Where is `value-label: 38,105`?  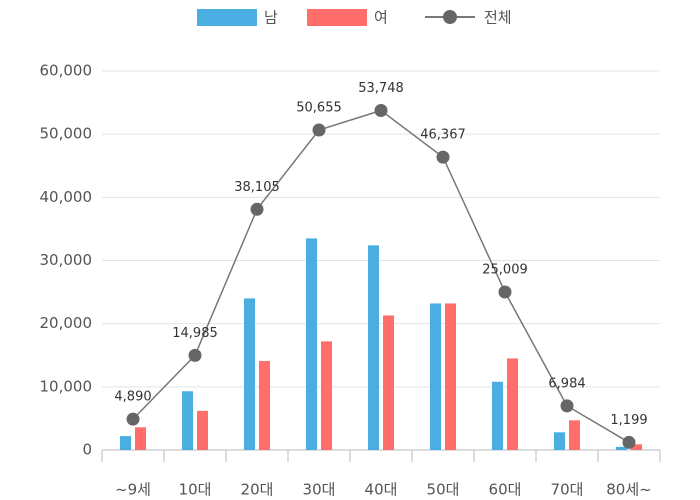 value-label: 38,105 is located at coordinates (257, 187).